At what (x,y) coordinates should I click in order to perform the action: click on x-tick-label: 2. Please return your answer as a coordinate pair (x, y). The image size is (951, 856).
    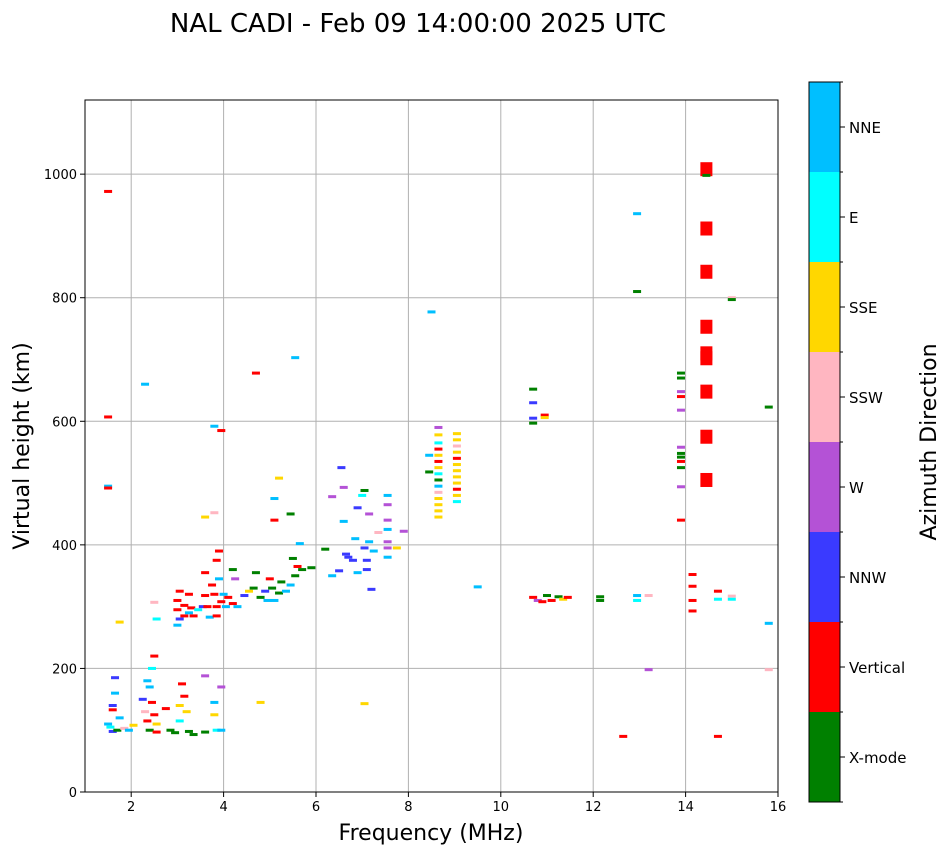
    Looking at the image, I should click on (131, 807).